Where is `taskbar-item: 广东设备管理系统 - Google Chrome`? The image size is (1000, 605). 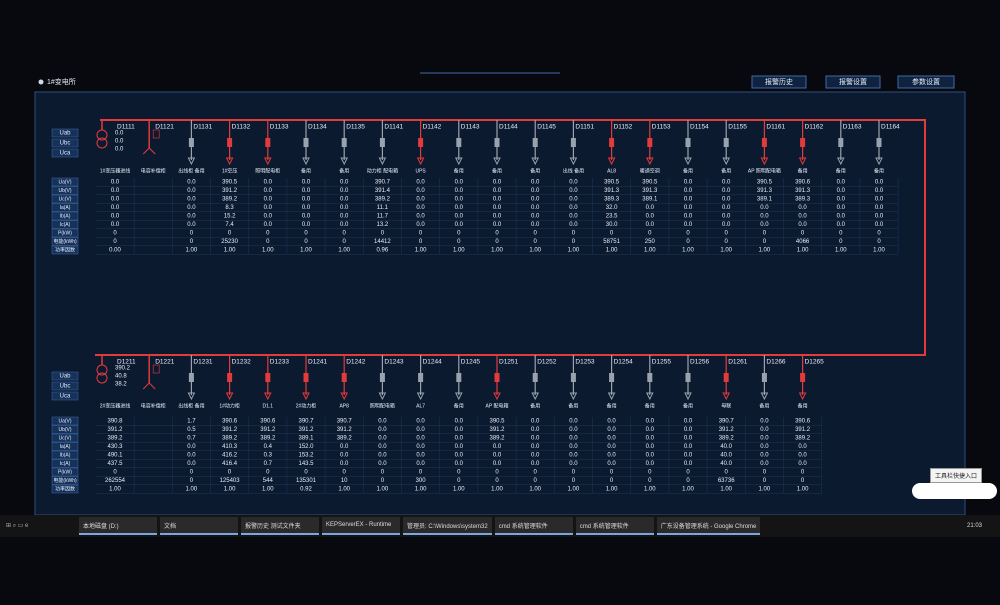
taskbar-item: 广东设备管理系统 - Google Chrome is located at coordinates (708, 526).